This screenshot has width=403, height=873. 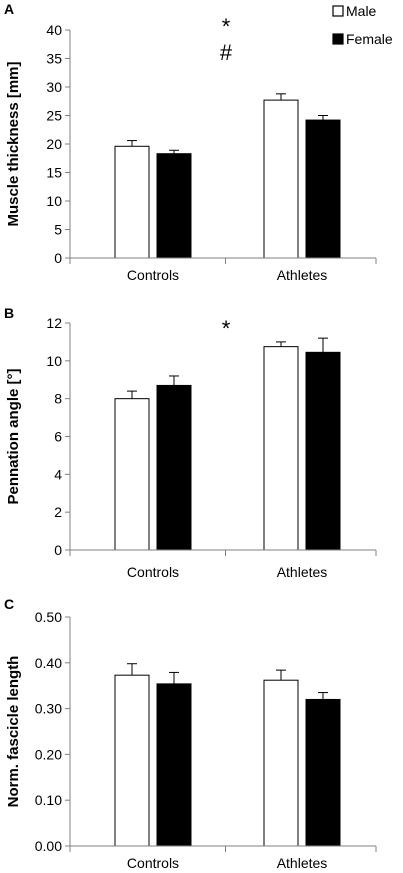 What do you see at coordinates (226, 52) in the screenshot?
I see `significance-marker: #` at bounding box center [226, 52].